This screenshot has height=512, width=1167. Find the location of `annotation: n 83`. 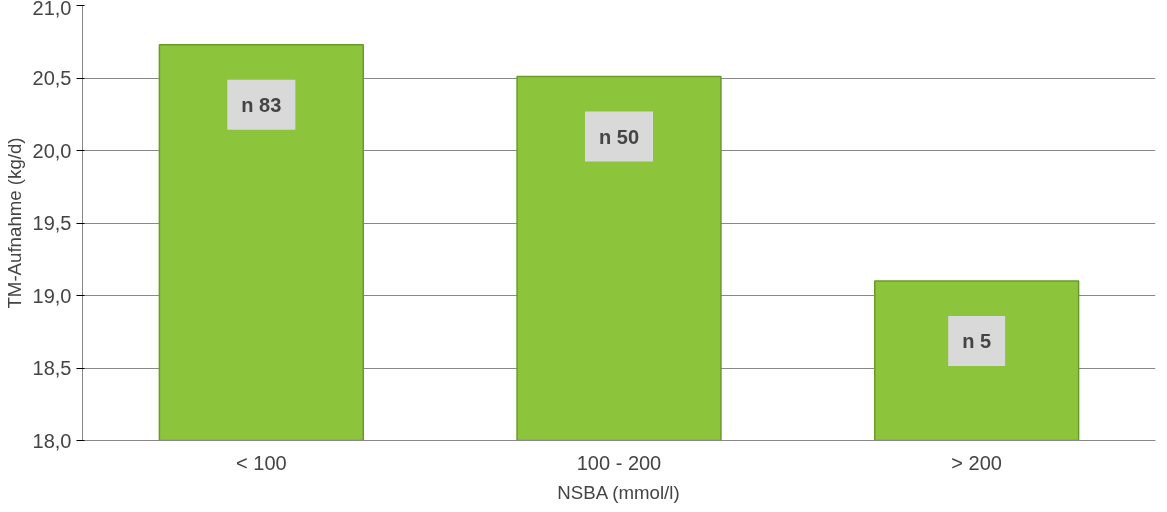

annotation: n 83 is located at coordinates (261, 104).